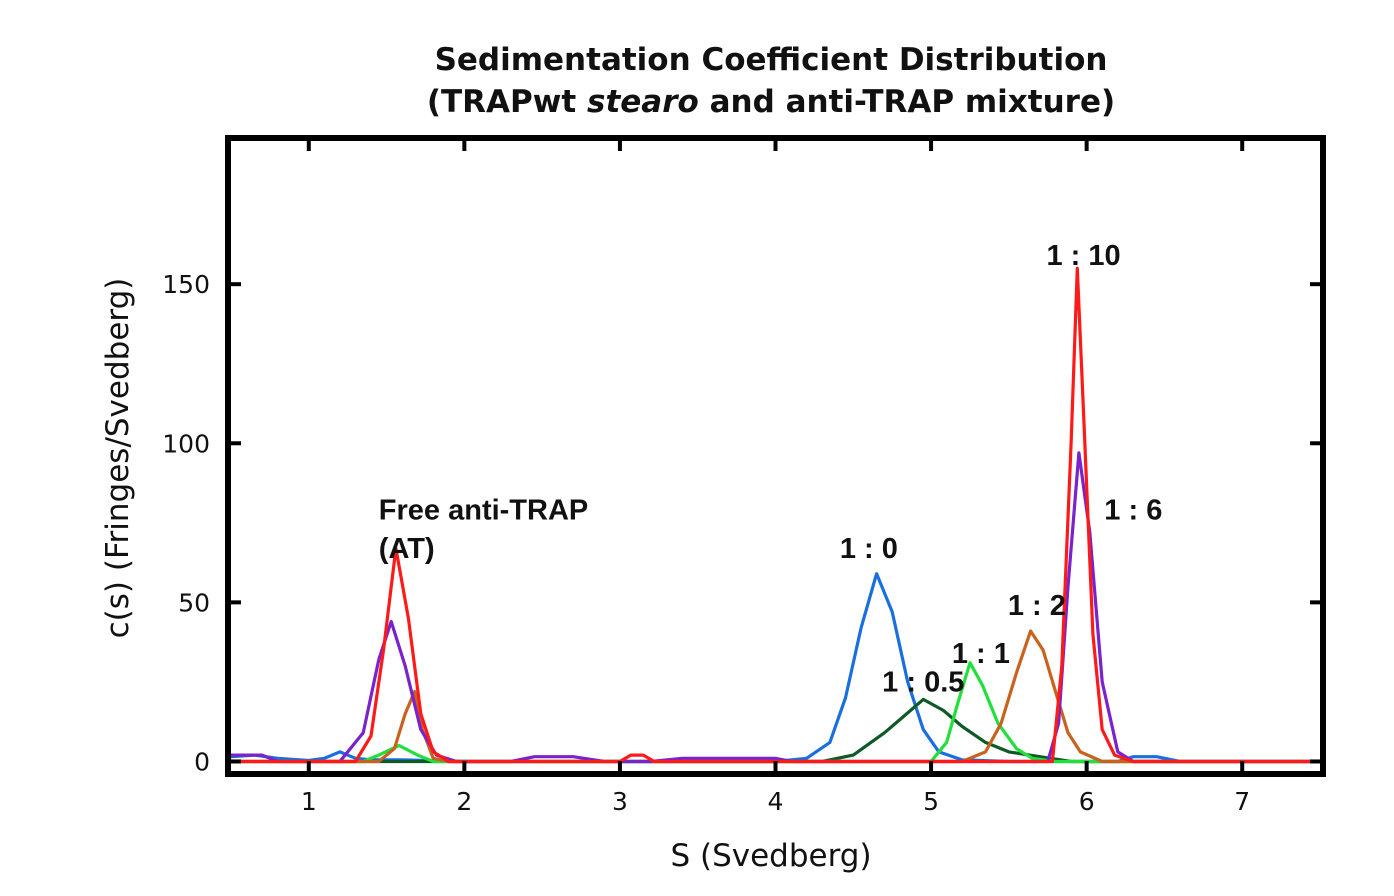 This screenshot has height=896, width=1394. What do you see at coordinates (483, 511) in the screenshot?
I see `annotation-1: Free anti-TRAP` at bounding box center [483, 511].